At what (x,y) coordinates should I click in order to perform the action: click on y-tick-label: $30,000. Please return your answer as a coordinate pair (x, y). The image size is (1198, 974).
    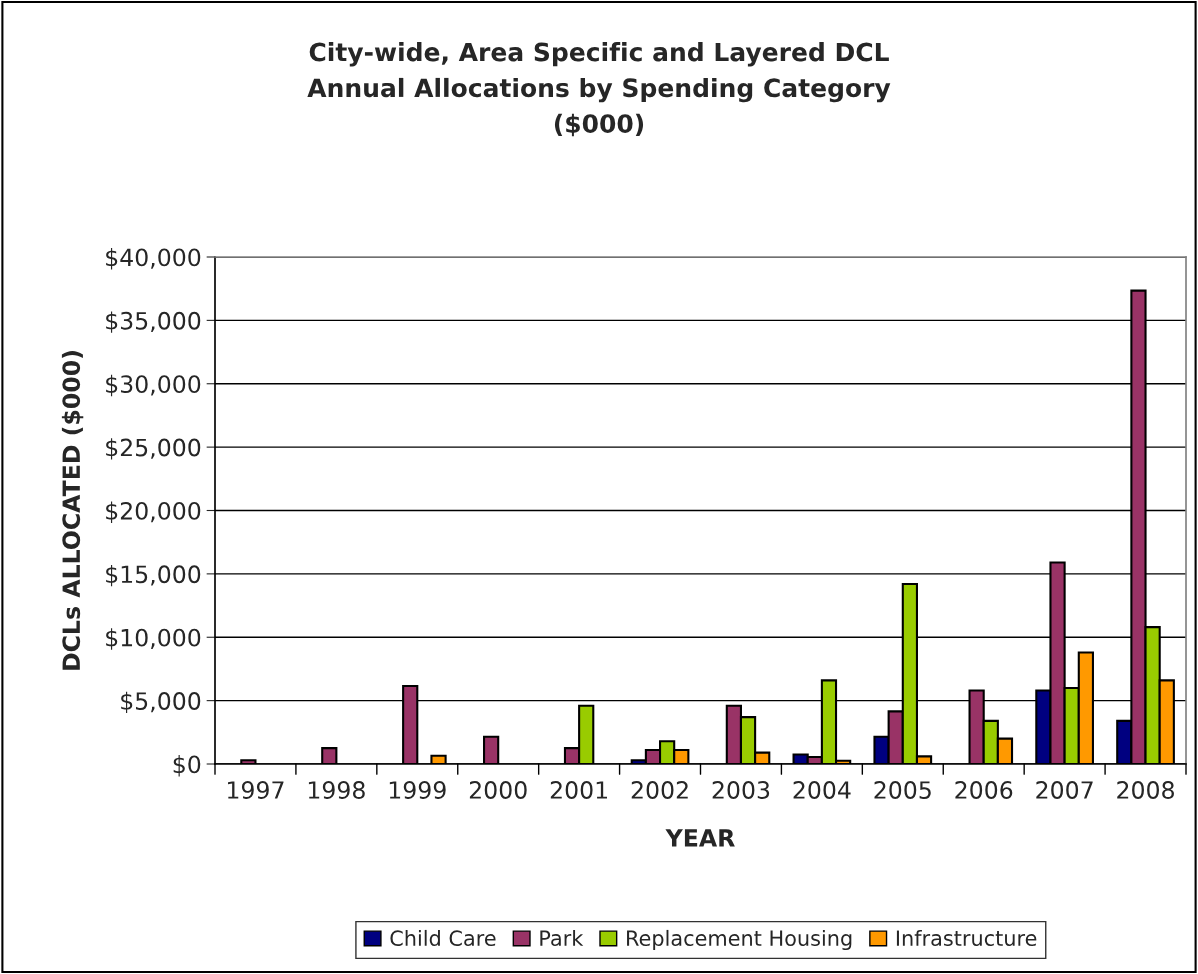
    Looking at the image, I should click on (153, 385).